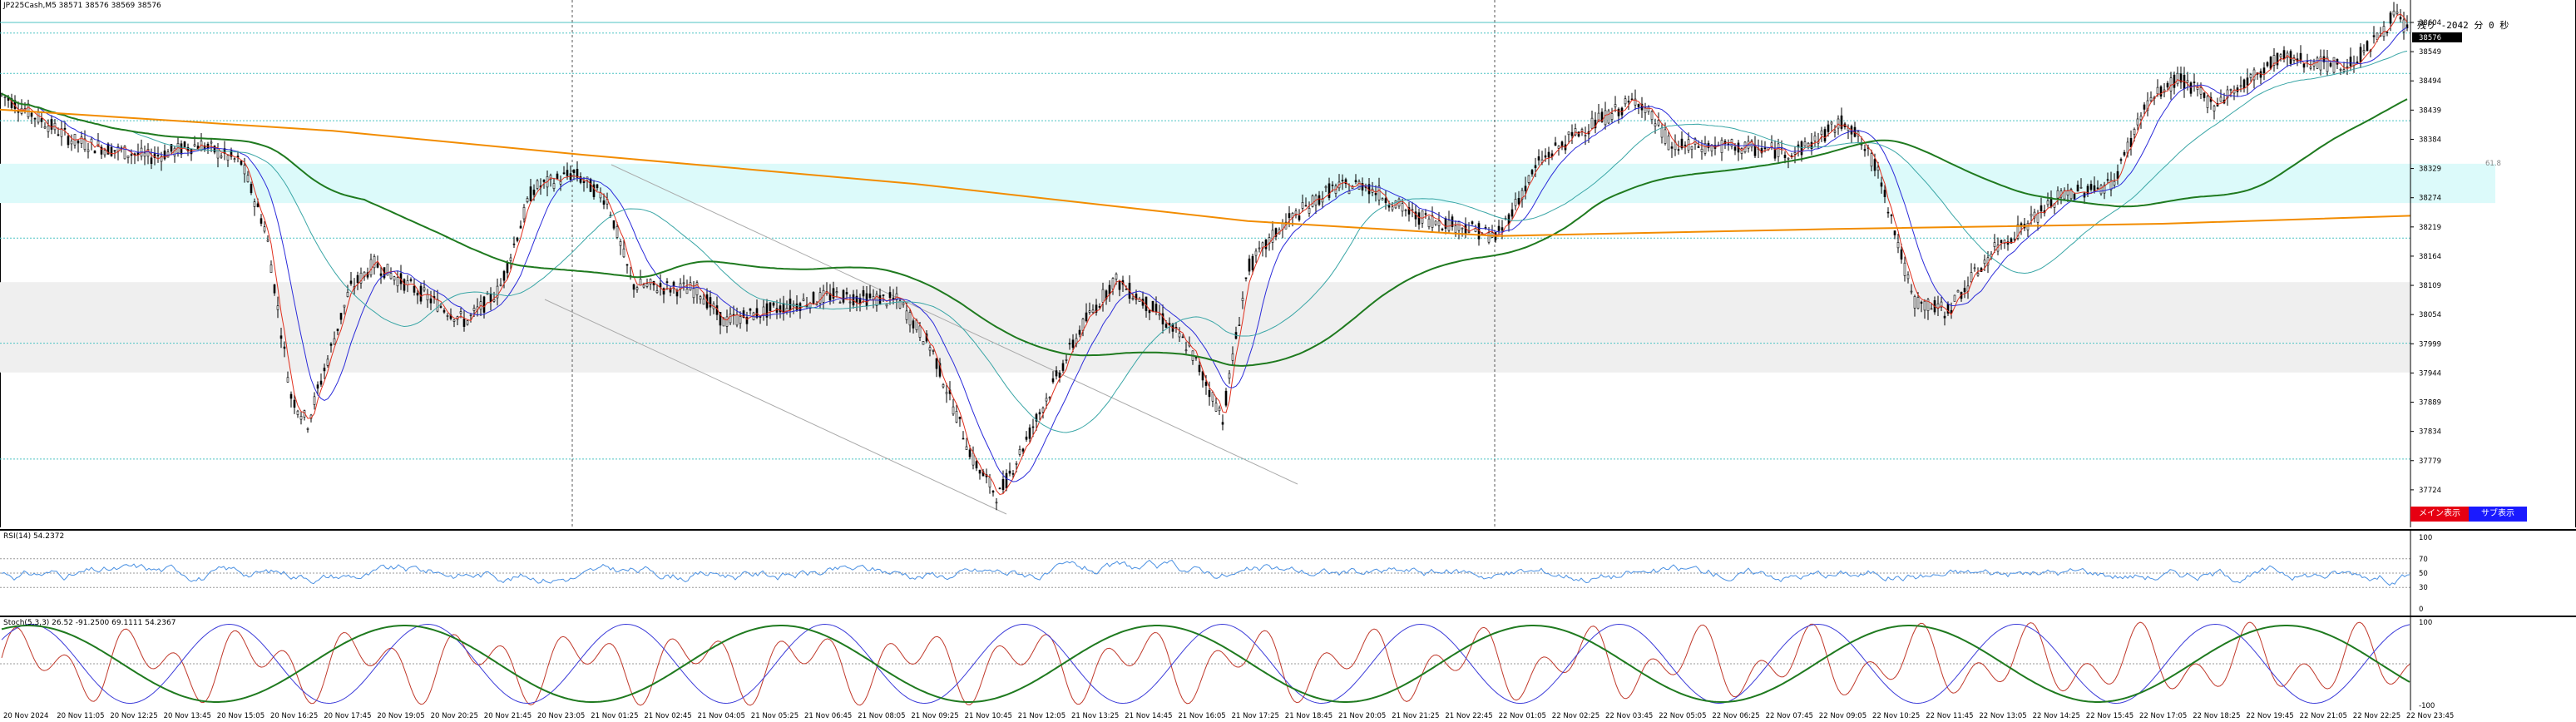 This screenshot has height=722, width=2576. I want to click on sub-display-button: サブ表示, so click(2498, 515).